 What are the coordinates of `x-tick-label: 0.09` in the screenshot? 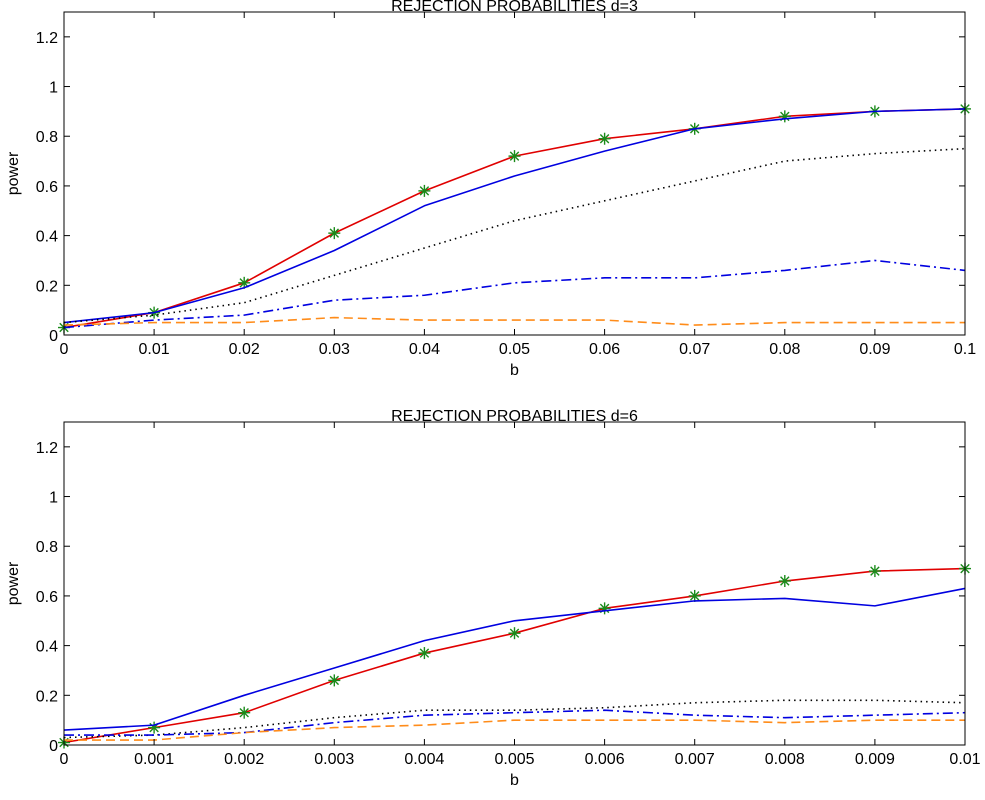 It's located at (874, 349).